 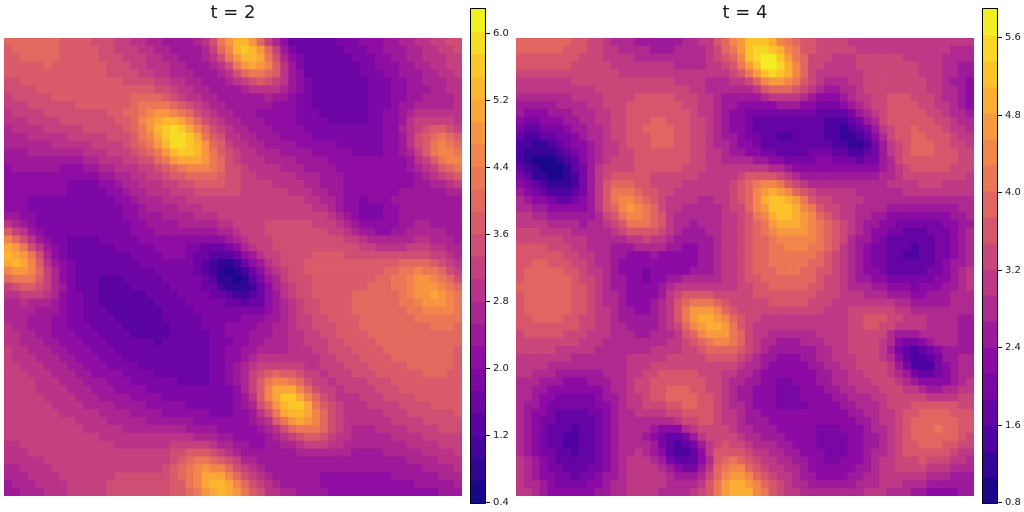 I want to click on colorbar-level, so click(x=478, y=357).